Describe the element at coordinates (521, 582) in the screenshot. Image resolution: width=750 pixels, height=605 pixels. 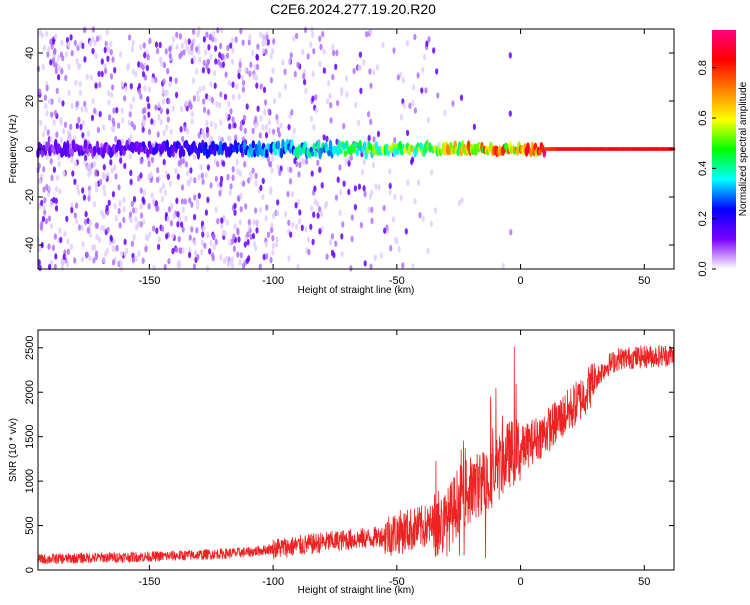
I see `x-tick-label: 0` at that location.